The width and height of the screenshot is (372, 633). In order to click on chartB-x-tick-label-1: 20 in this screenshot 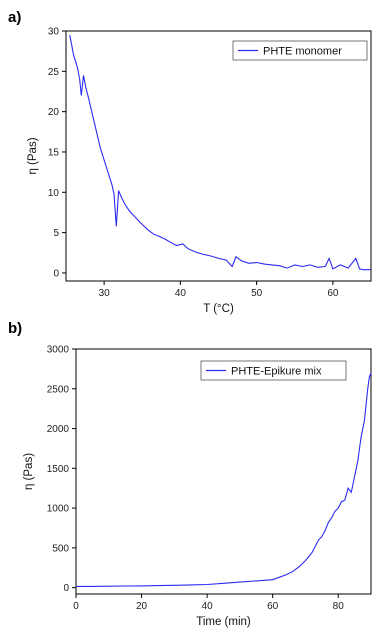, I will do `click(142, 606)`.